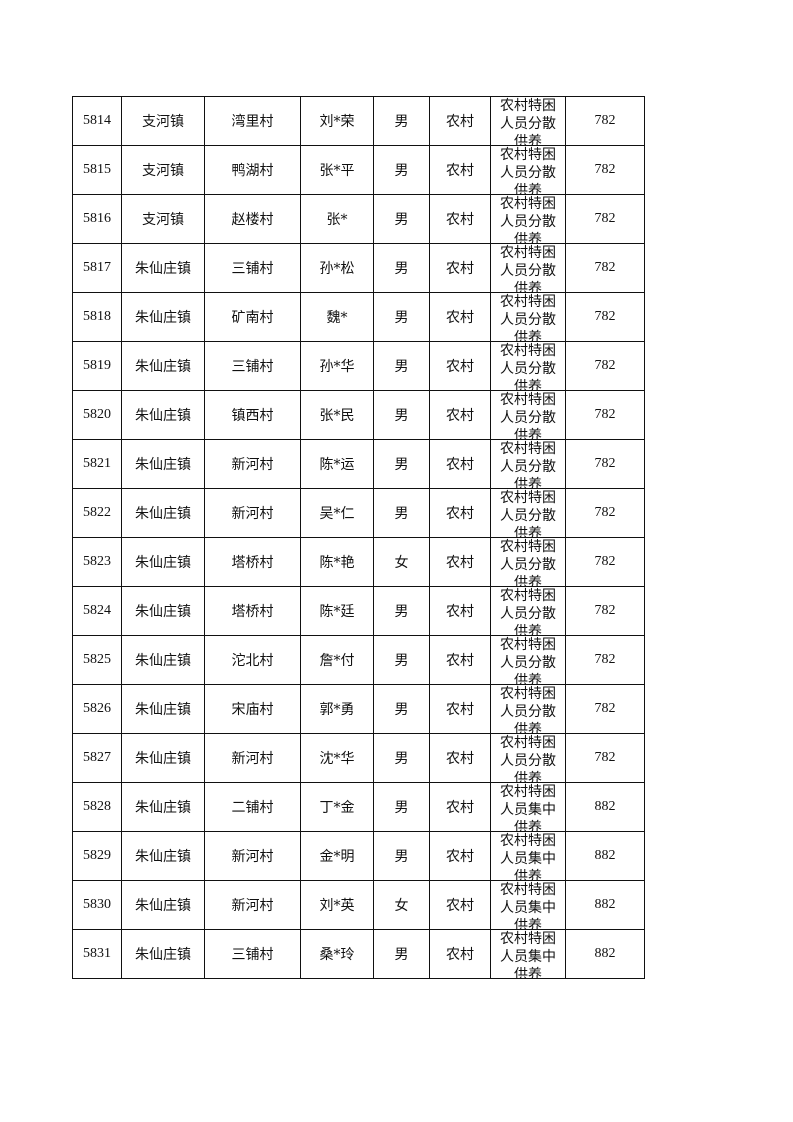  I want to click on name-cell: 陈*廷, so click(337, 611).